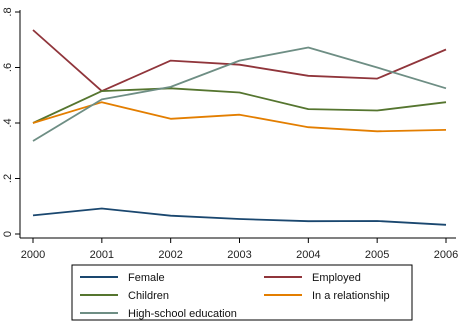 The height and width of the screenshot is (321, 460). I want to click on legend-box, so click(242, 292).